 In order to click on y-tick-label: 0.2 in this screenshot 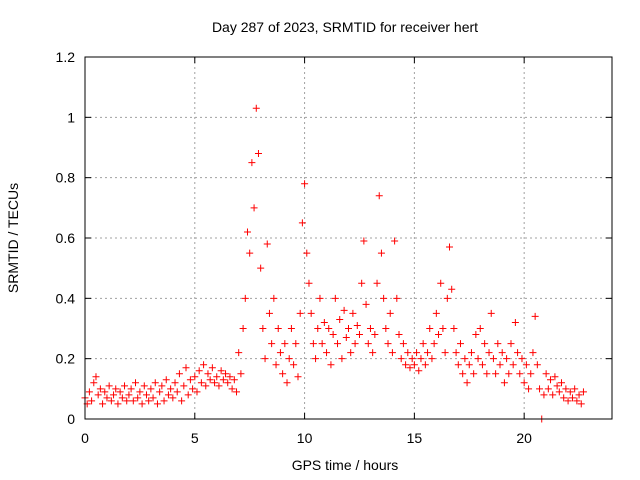, I will do `click(66, 359)`.